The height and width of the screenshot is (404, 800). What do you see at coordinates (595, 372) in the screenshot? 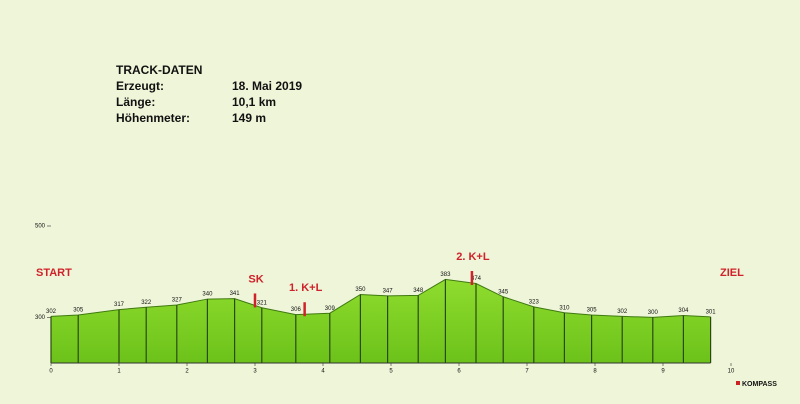
I see `x-tick-label: 8` at bounding box center [595, 372].